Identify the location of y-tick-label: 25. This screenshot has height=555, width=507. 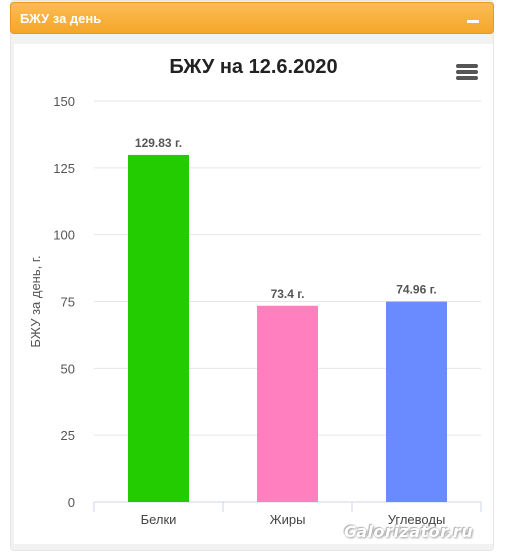
(68, 435).